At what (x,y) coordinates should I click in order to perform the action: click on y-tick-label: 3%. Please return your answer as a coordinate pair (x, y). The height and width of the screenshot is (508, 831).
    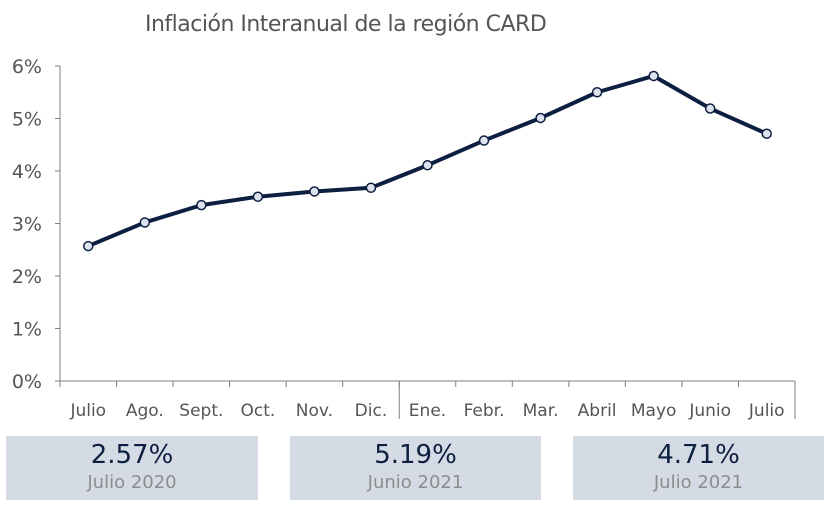
    Looking at the image, I should click on (27, 225).